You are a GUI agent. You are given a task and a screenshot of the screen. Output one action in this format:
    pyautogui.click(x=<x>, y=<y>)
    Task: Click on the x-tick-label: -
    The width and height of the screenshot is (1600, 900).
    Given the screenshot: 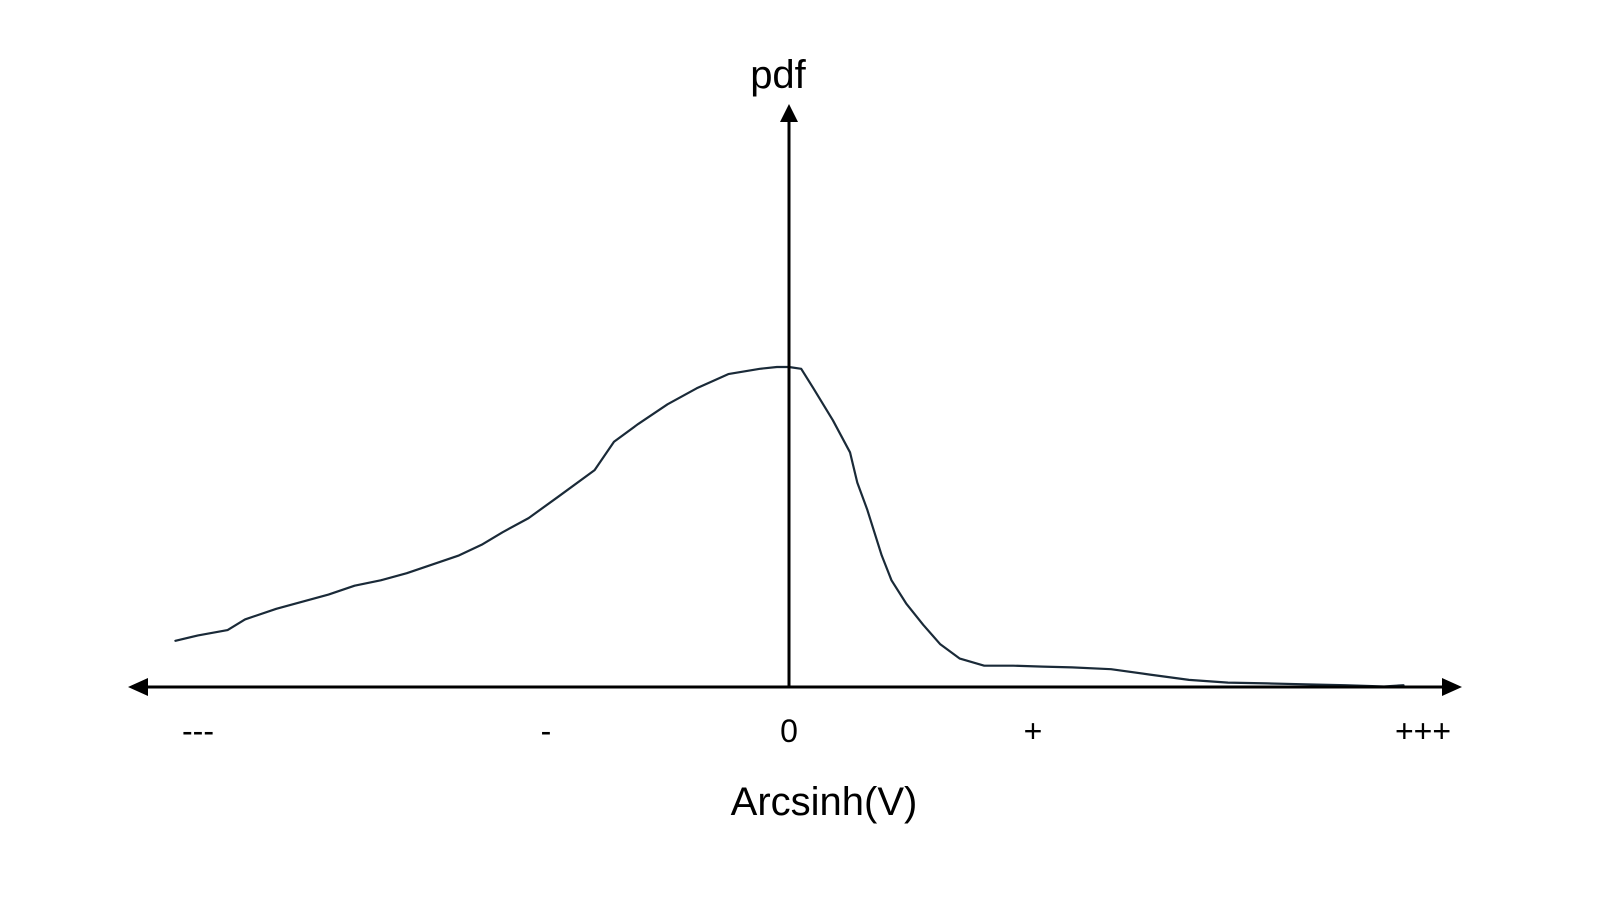 What is the action you would take?
    pyautogui.click(x=546, y=731)
    